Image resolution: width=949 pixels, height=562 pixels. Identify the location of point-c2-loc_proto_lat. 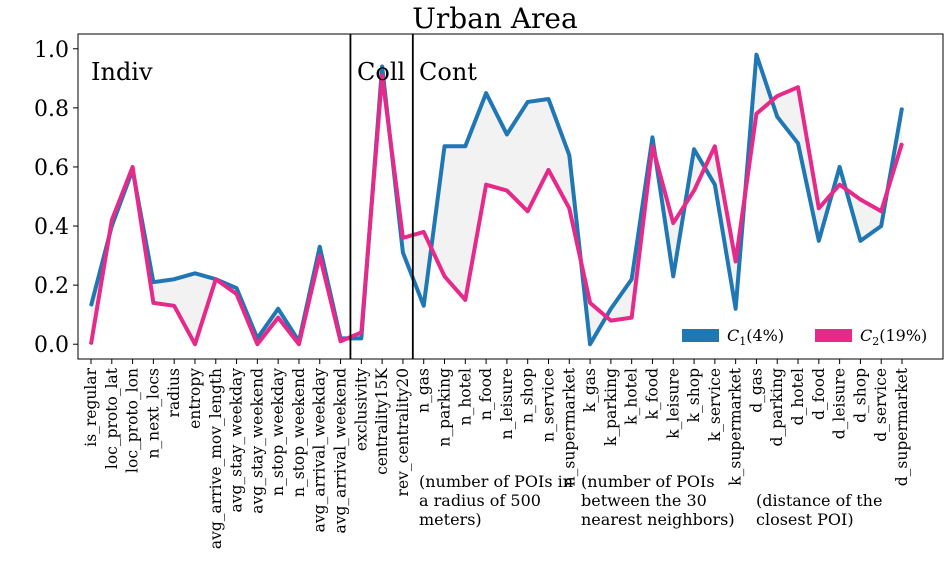
(111, 220).